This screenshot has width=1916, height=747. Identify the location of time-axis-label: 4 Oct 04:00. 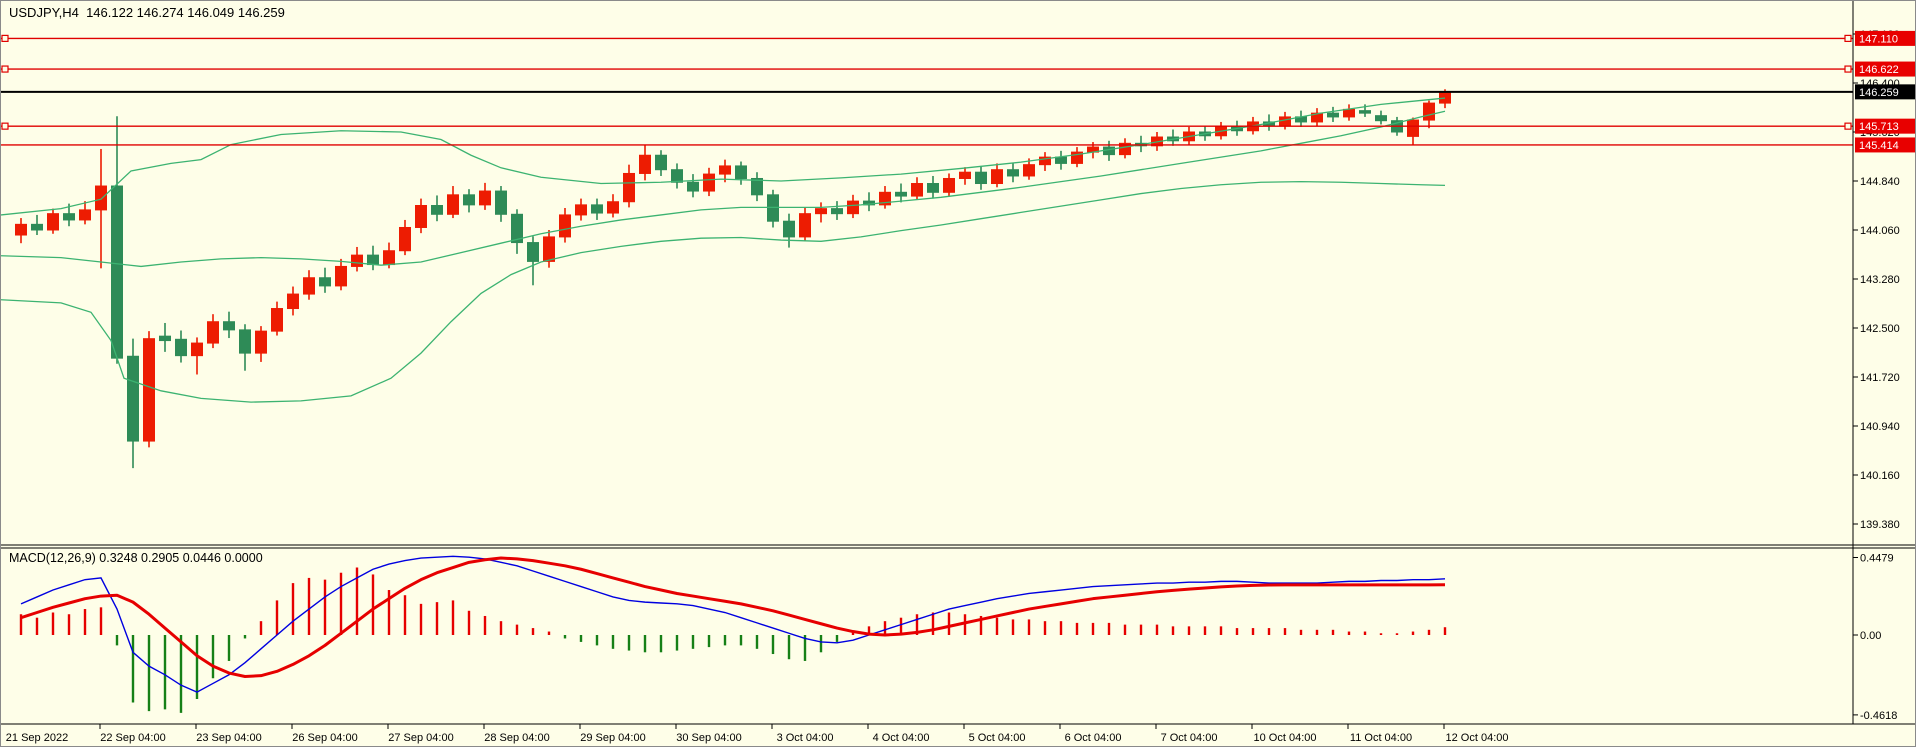
(901, 738).